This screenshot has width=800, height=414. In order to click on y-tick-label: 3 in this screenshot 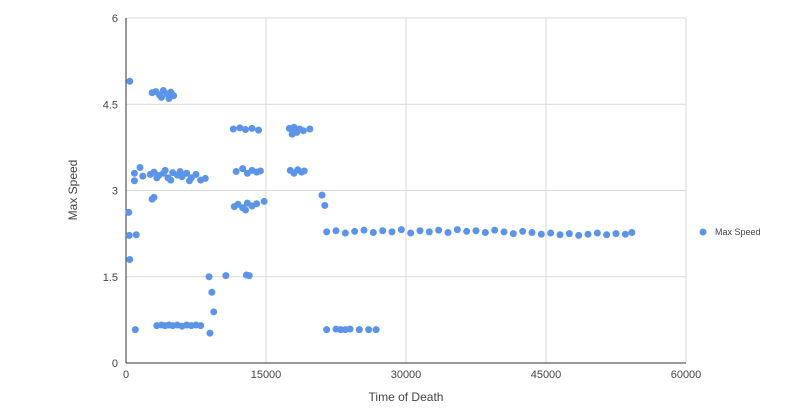, I will do `click(115, 192)`.